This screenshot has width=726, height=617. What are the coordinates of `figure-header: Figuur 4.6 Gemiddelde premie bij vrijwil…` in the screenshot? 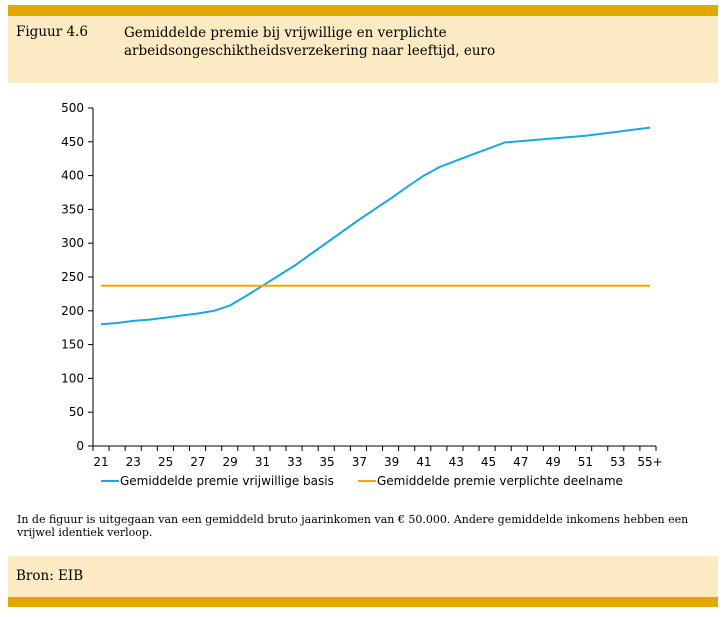 It's located at (363, 49).